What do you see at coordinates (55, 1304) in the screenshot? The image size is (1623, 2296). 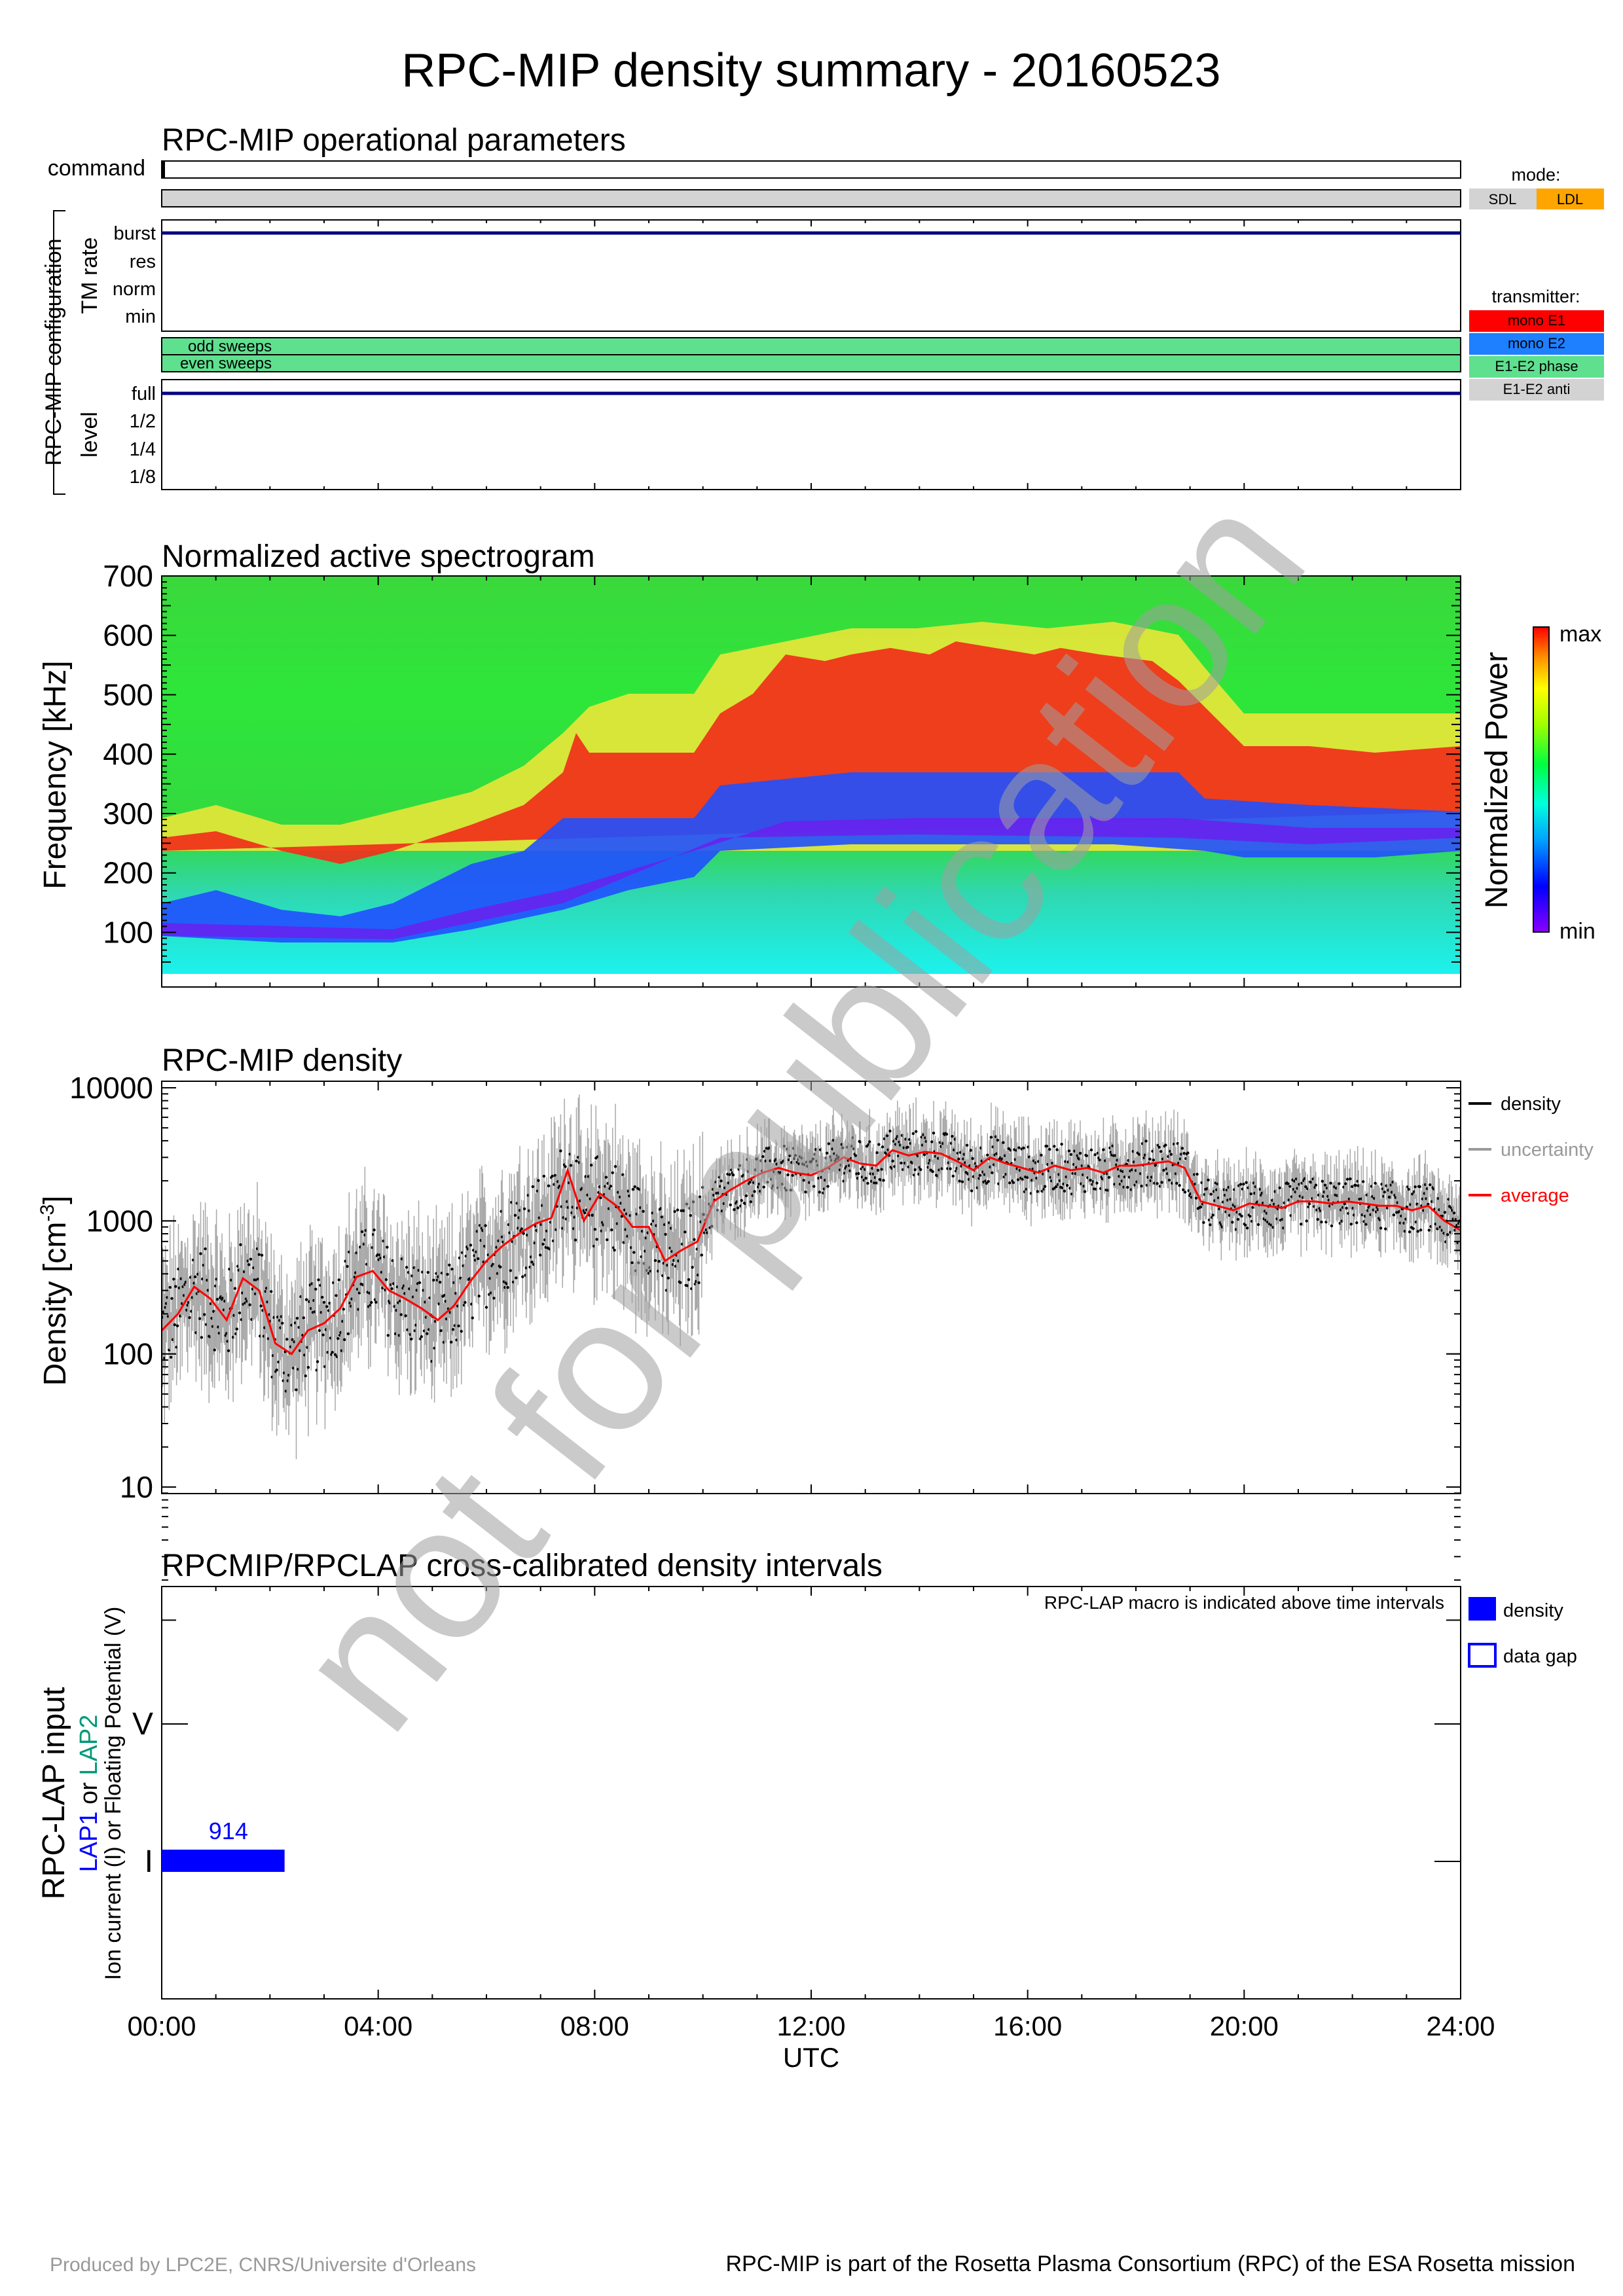 I see `density-ylabel-main: Density [cm` at bounding box center [55, 1304].